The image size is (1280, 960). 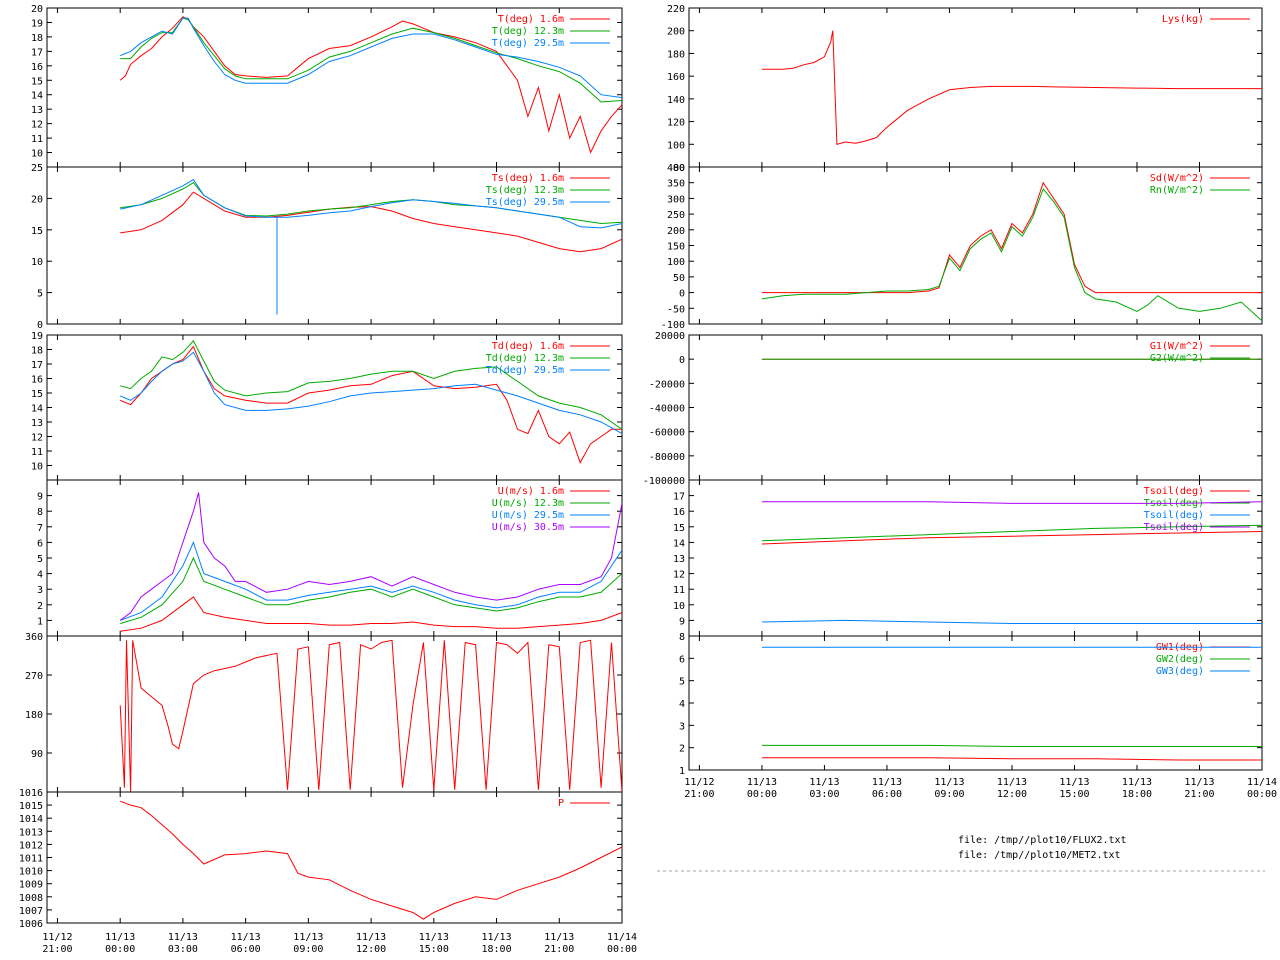 I want to click on y-tick-label: -20000, so click(x=667, y=384).